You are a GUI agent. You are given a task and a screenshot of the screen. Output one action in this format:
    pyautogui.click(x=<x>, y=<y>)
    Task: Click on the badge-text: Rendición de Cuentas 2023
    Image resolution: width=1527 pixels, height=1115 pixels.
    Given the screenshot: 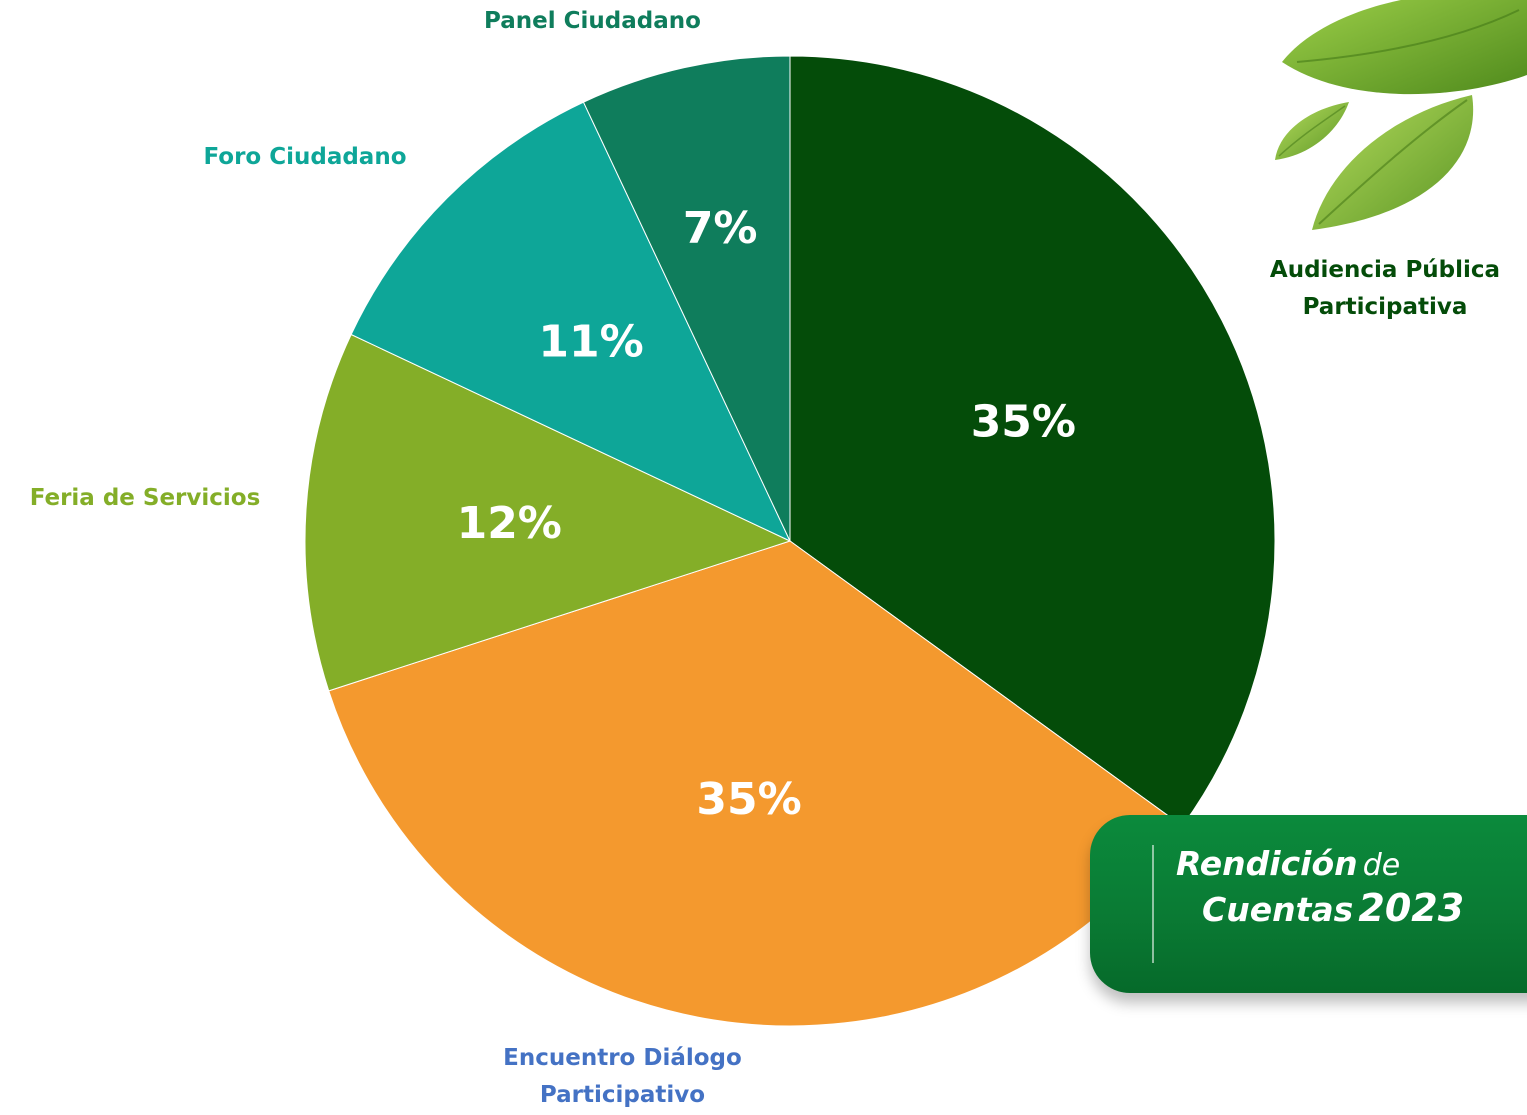 What is the action you would take?
    pyautogui.click(x=1320, y=890)
    